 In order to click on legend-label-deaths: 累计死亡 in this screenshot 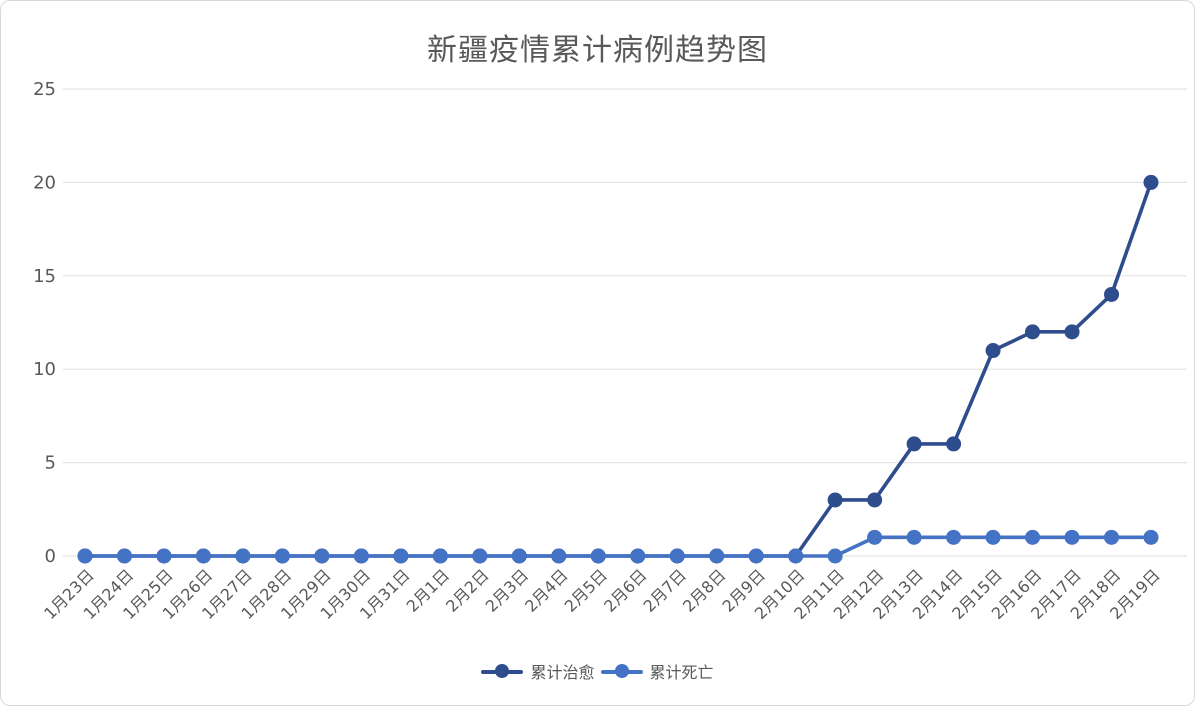, I will do `click(681, 672)`.